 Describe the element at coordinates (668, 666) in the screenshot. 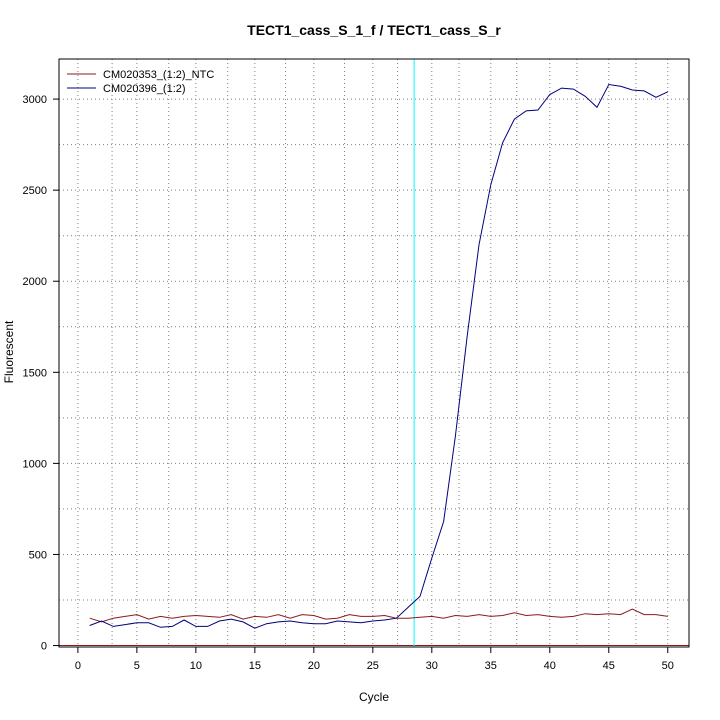

I see `x-tick-label-10: 50` at that location.